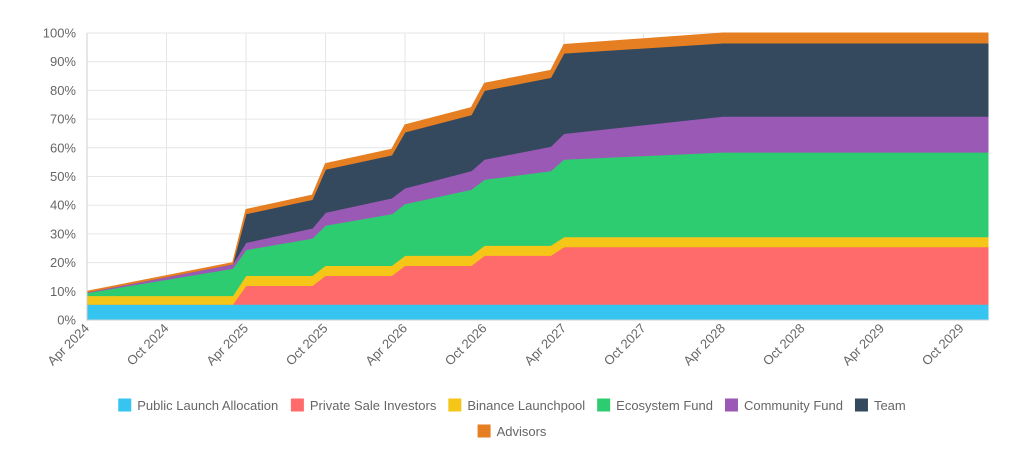 The width and height of the screenshot is (1024, 457). Describe the element at coordinates (793, 405) in the screenshot. I see `legend-label: Community Fund` at that location.